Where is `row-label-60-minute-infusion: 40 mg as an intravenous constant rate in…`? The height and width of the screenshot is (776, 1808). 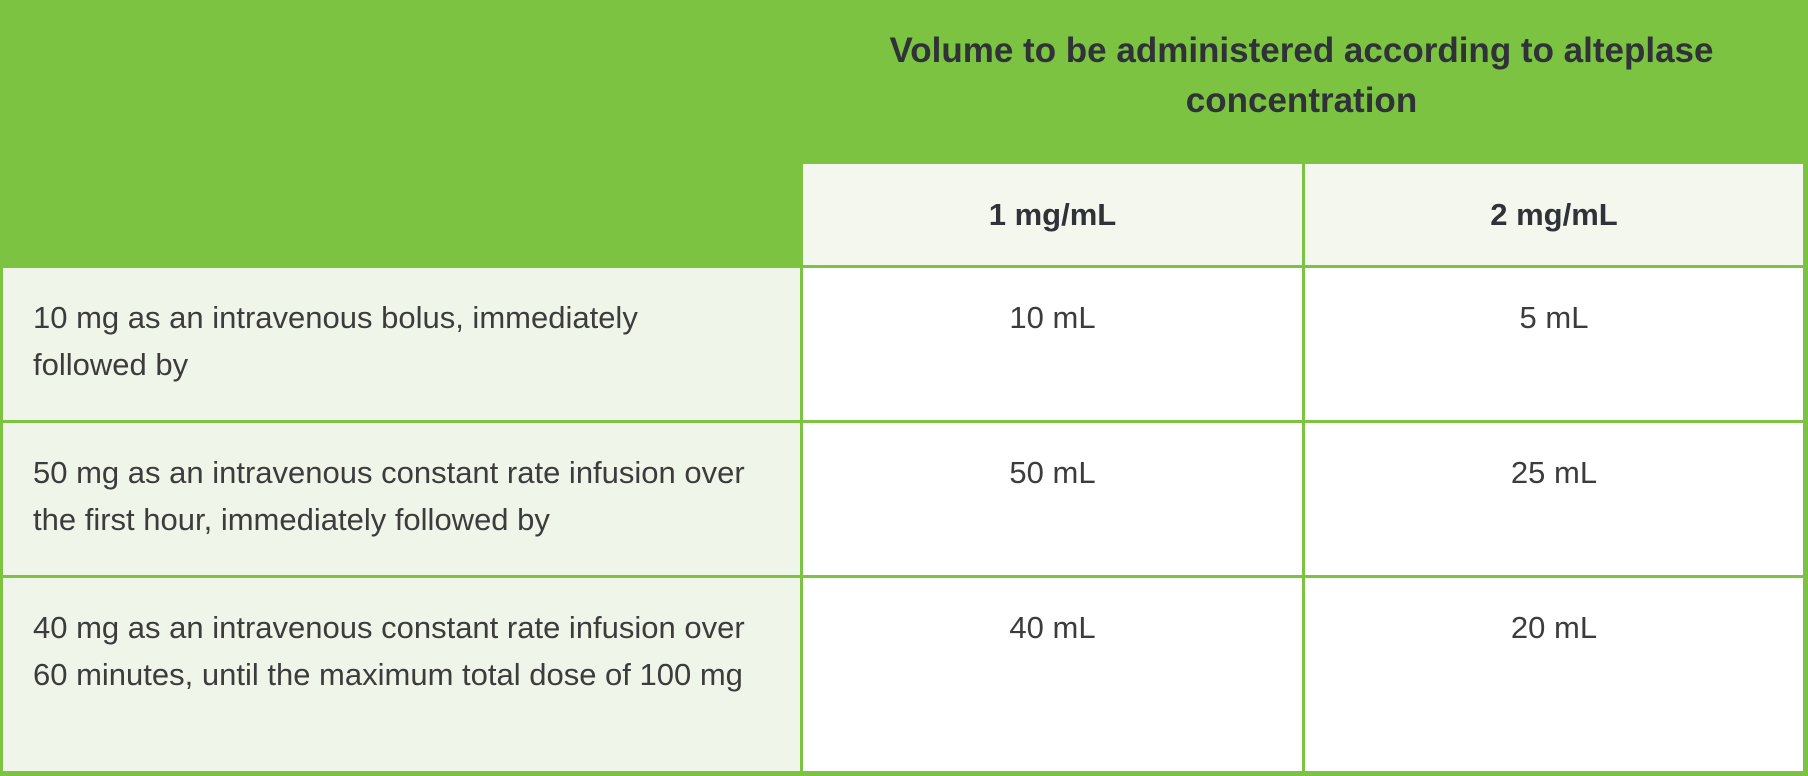 row-label-60-minute-infusion: 40 mg as an intravenous constant rate in… is located at coordinates (401, 674).